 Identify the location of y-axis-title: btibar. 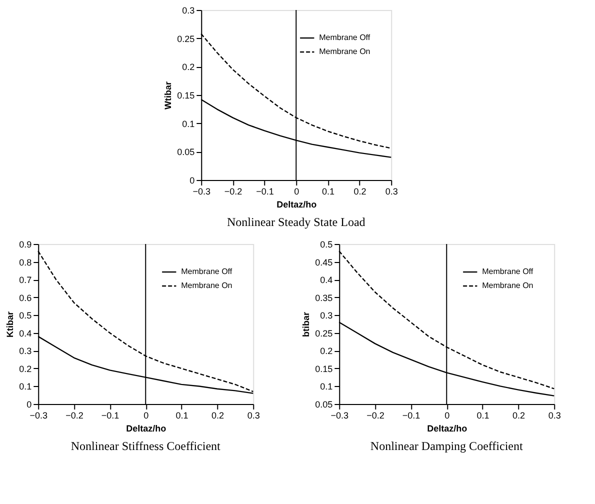
(306, 325).